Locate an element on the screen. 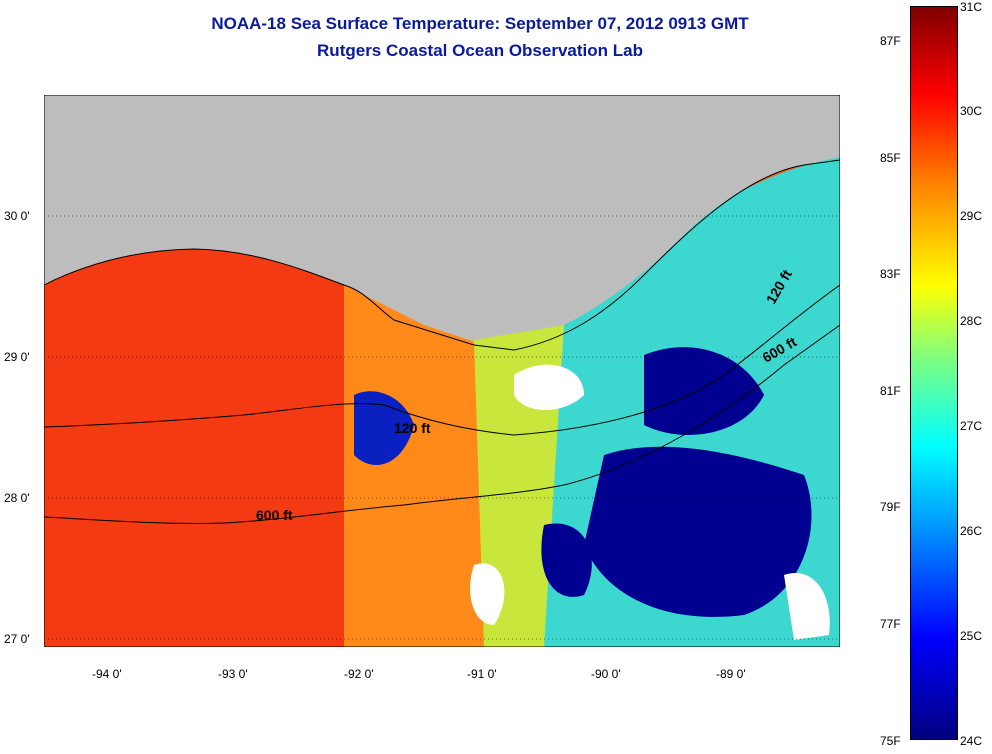 This screenshot has height=754, width=992. lat-label: 29 0' is located at coordinates (17, 357).